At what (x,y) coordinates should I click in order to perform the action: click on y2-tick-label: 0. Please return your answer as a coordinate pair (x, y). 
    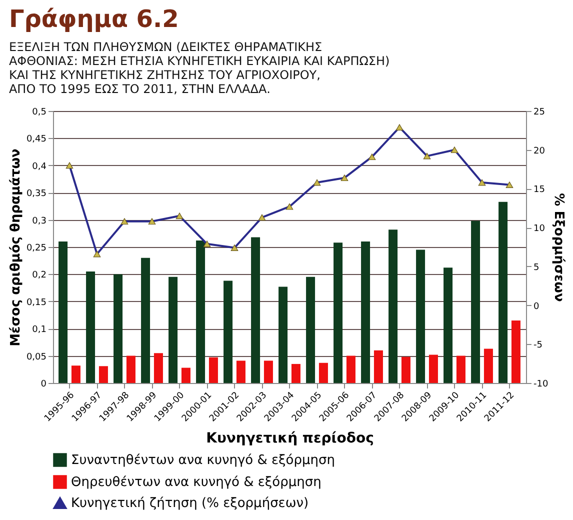
    Looking at the image, I should click on (537, 307).